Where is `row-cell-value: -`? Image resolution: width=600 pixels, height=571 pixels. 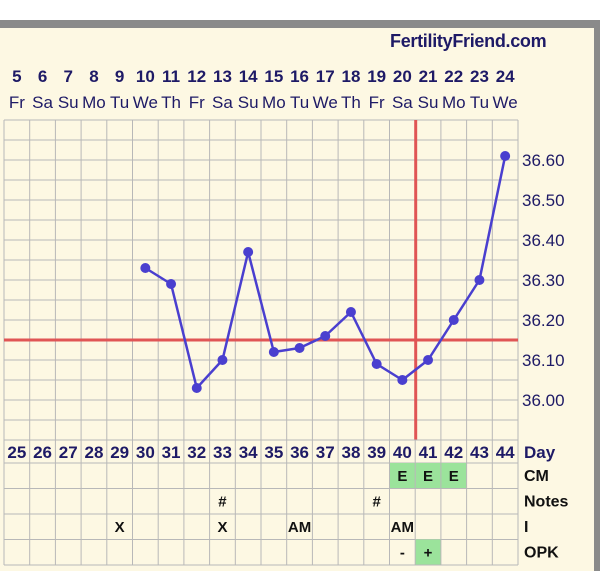
row-cell-value: - is located at coordinates (402, 553).